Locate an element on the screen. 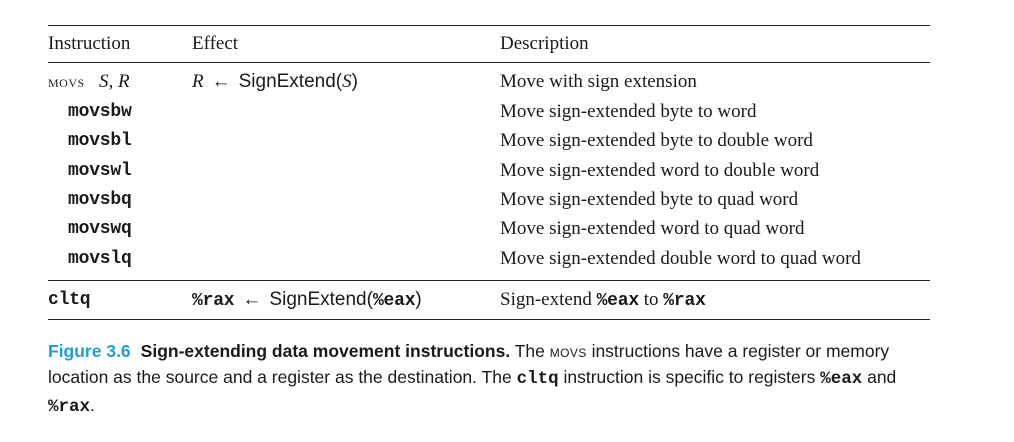 Image resolution: width=1014 pixels, height=442 pixels. cltq-effect: %rax ← SignExtend(%eax) is located at coordinates (307, 300).